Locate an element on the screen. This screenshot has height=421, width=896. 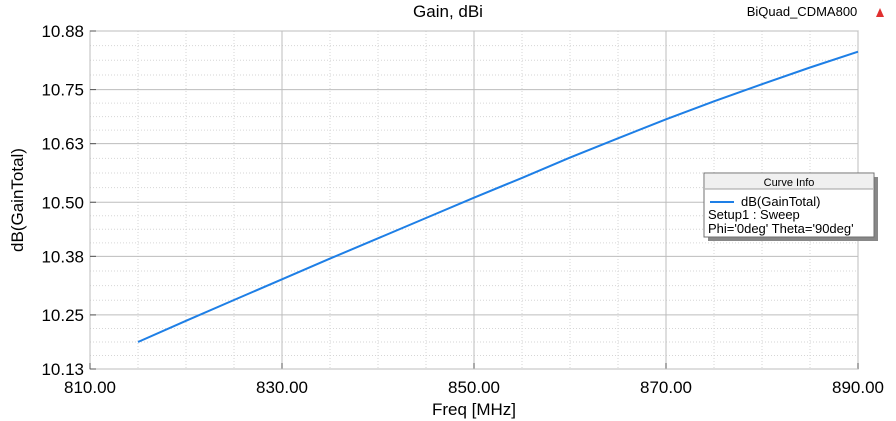
x-axis-label: Freq [MHz] is located at coordinates (474, 409).